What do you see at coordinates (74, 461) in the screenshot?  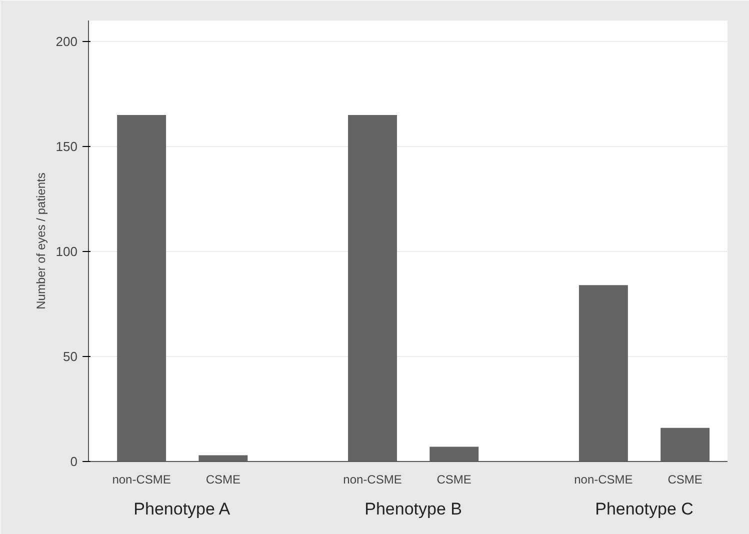 I see `y-tick-label: 0` at bounding box center [74, 461].